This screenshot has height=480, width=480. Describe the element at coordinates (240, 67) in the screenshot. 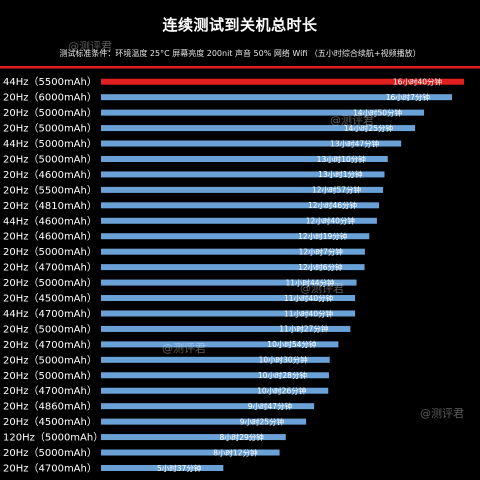

I see `top-rule` at that location.